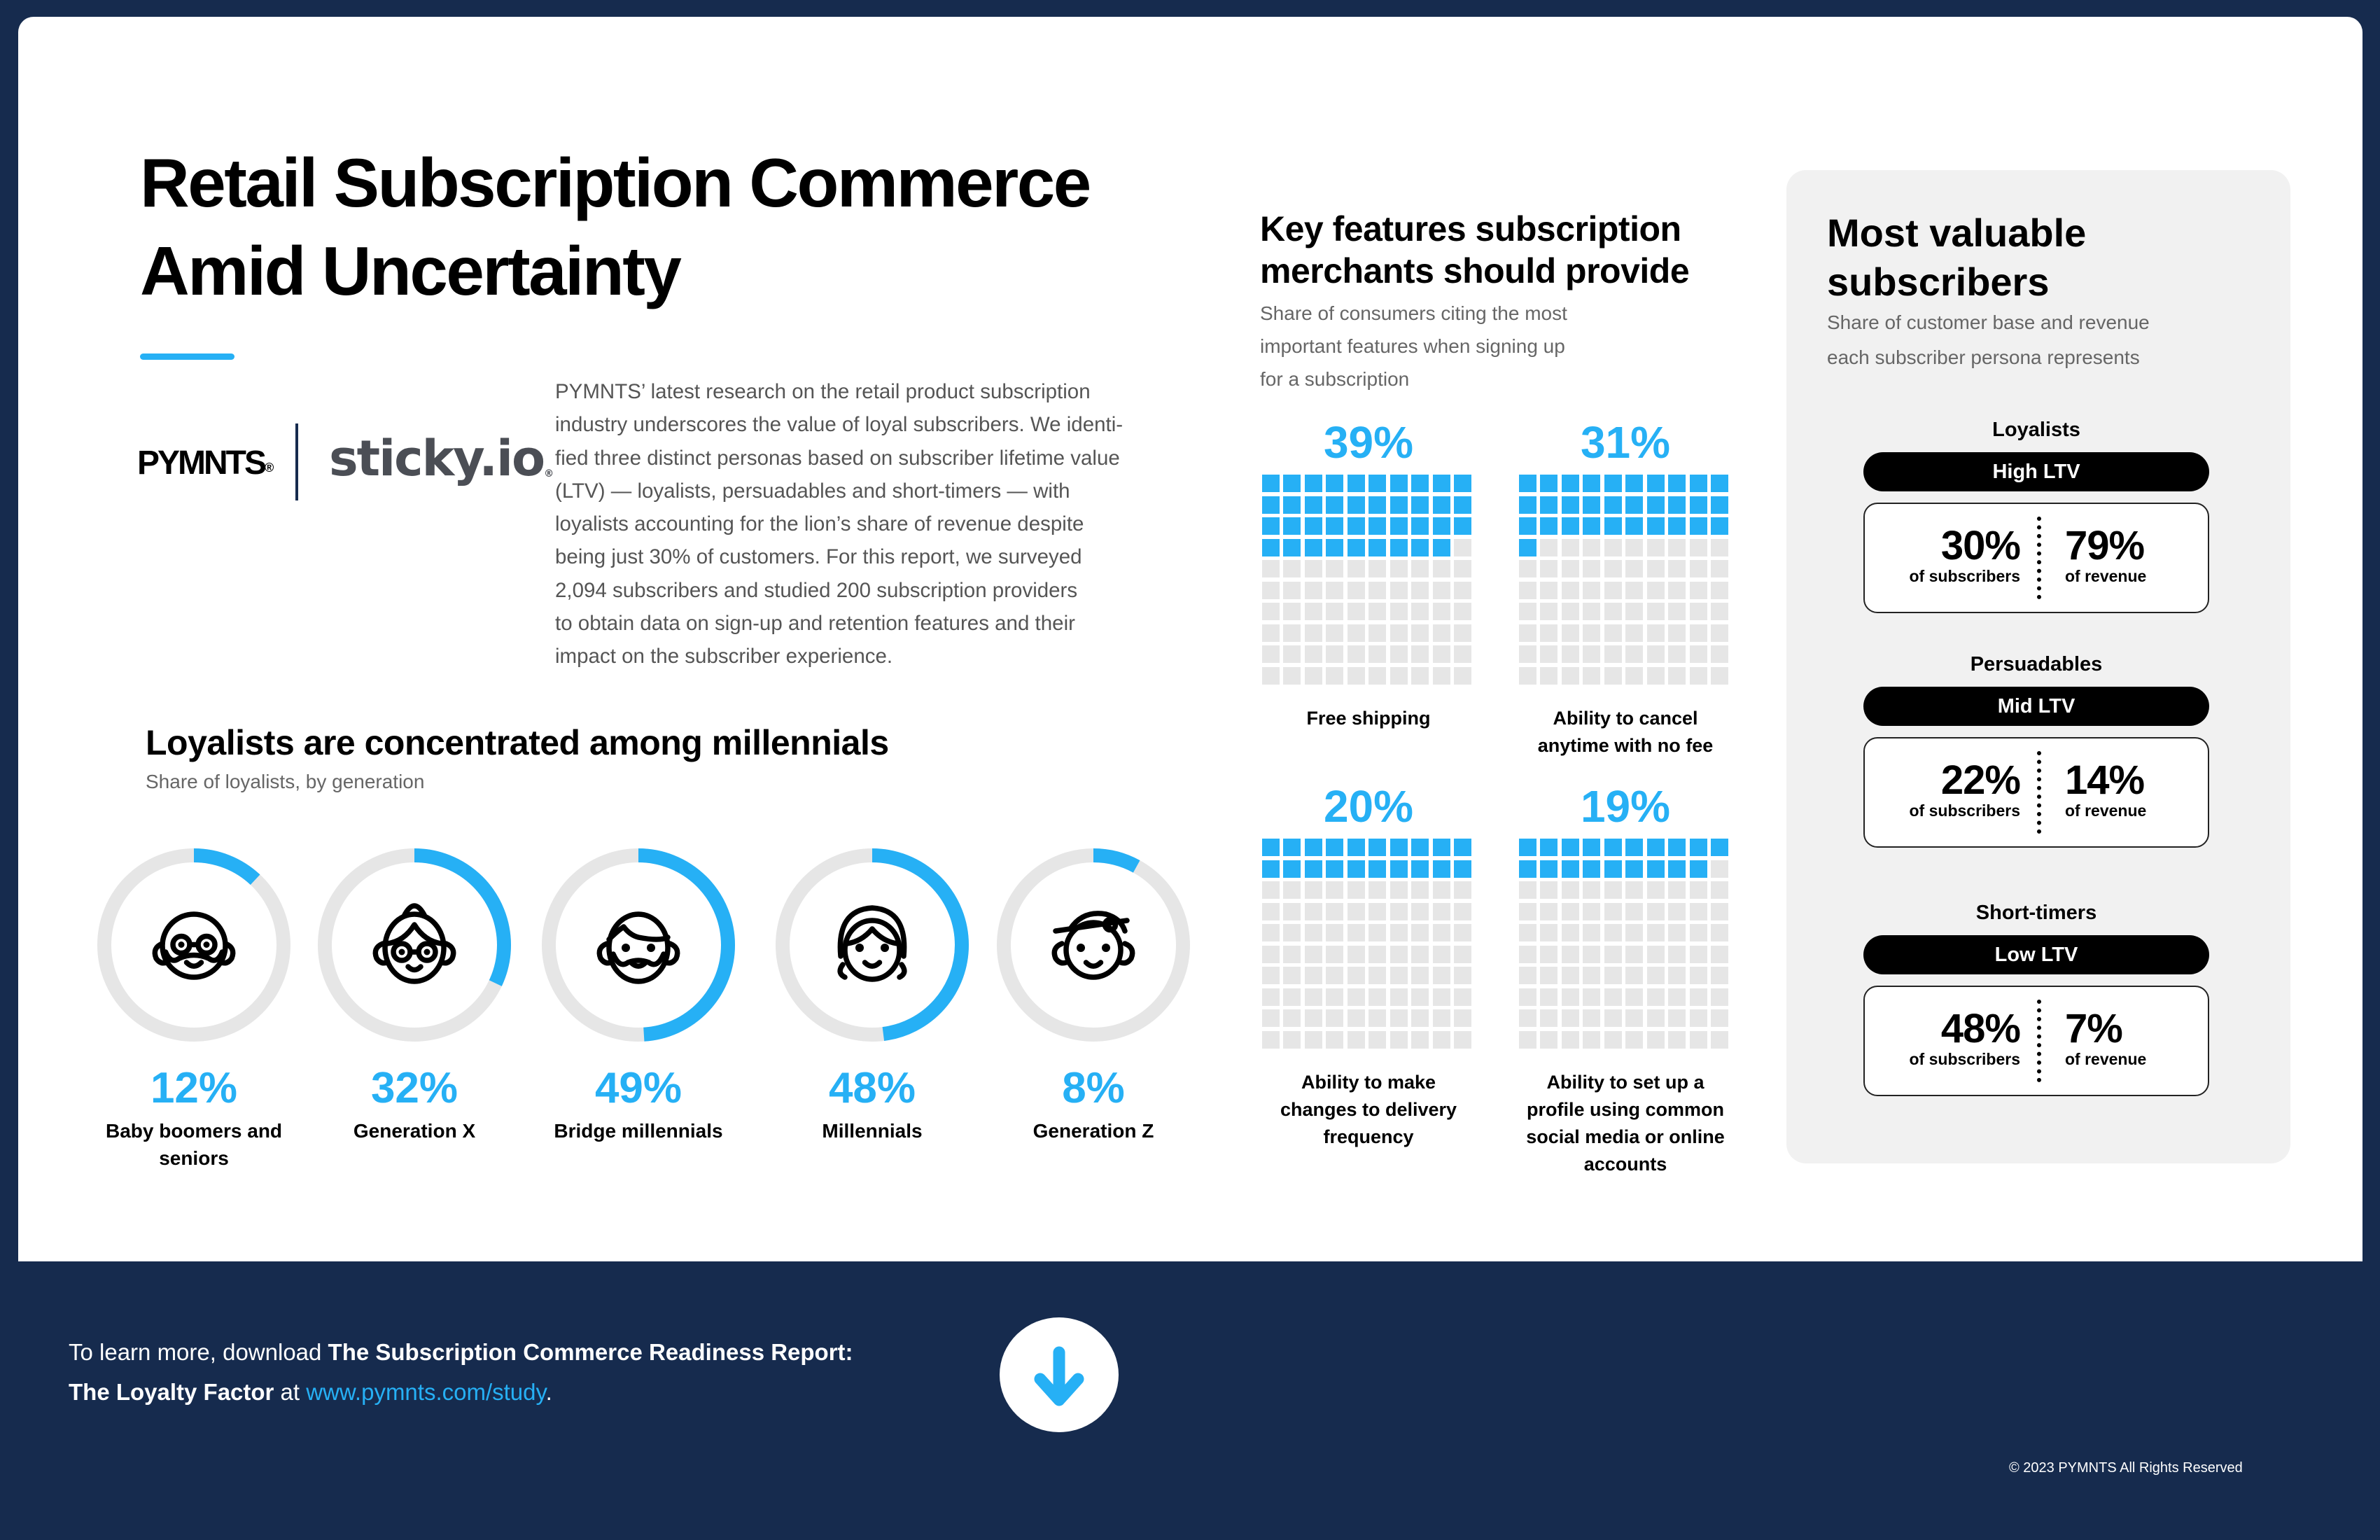 This screenshot has height=1540, width=2380. Describe the element at coordinates (194, 1158) in the screenshot. I see `generation-label-line: seniors` at that location.